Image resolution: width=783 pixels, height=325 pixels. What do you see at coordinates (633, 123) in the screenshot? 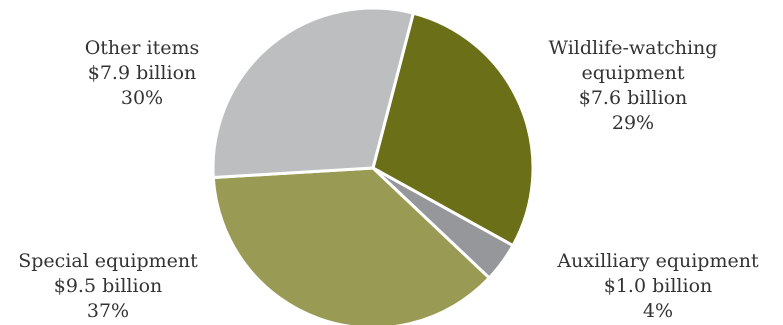
I see `slice-label-line: 29%` at bounding box center [633, 123].